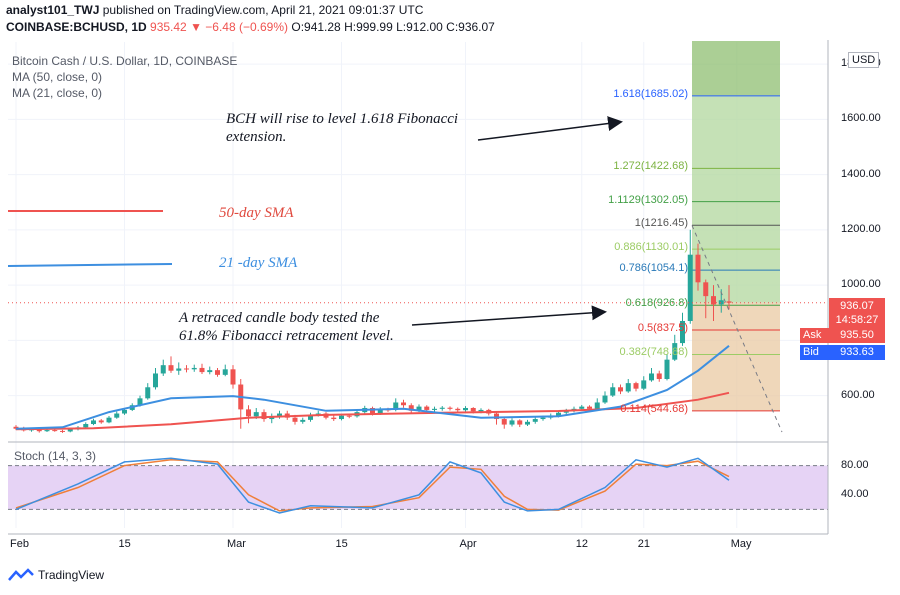 The image size is (900, 595). I want to click on stoch-d-line, so click(372, 485).